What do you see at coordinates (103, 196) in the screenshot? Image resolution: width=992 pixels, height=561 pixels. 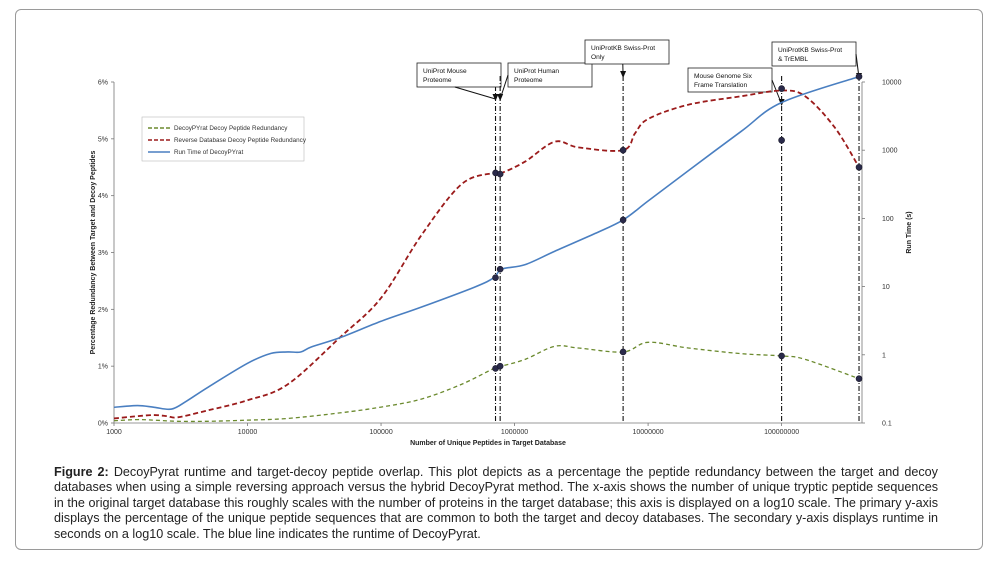 I see `y-tick-label: 4%` at bounding box center [103, 196].